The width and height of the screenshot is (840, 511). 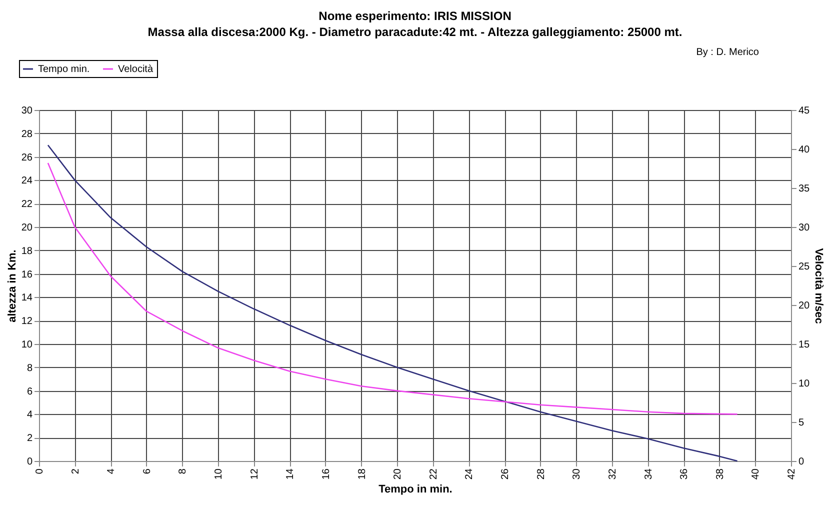 I want to click on x-tick-label: 38, so click(x=720, y=474).